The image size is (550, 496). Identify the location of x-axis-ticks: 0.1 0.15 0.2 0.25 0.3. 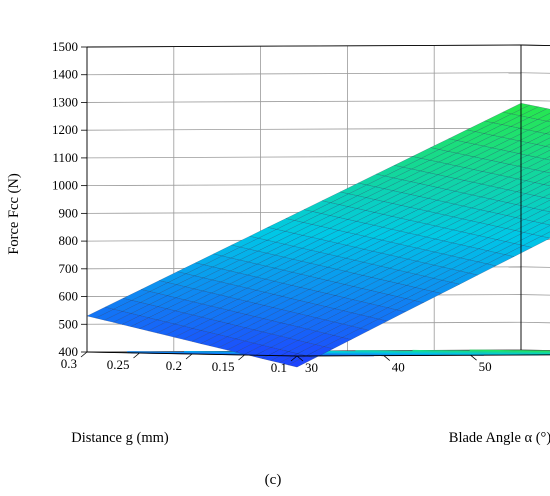
(179, 363).